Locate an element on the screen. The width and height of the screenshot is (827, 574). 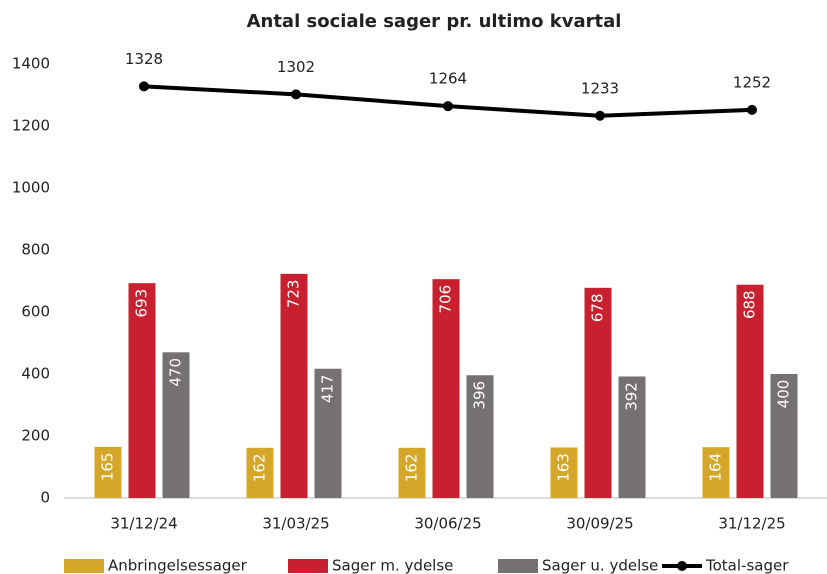
bar-value-label: 688 is located at coordinates (750, 304).